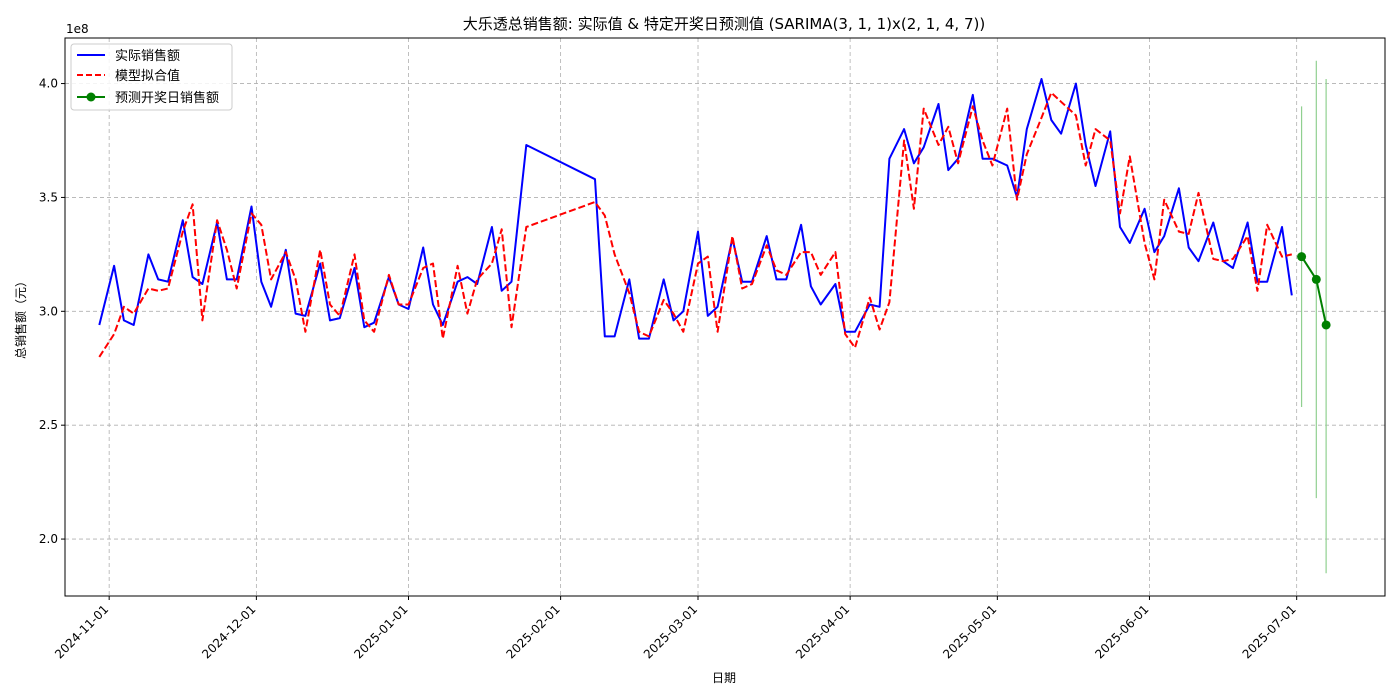  Describe the element at coordinates (48, 539) in the screenshot. I see `y-tick-label: 2.0` at that location.